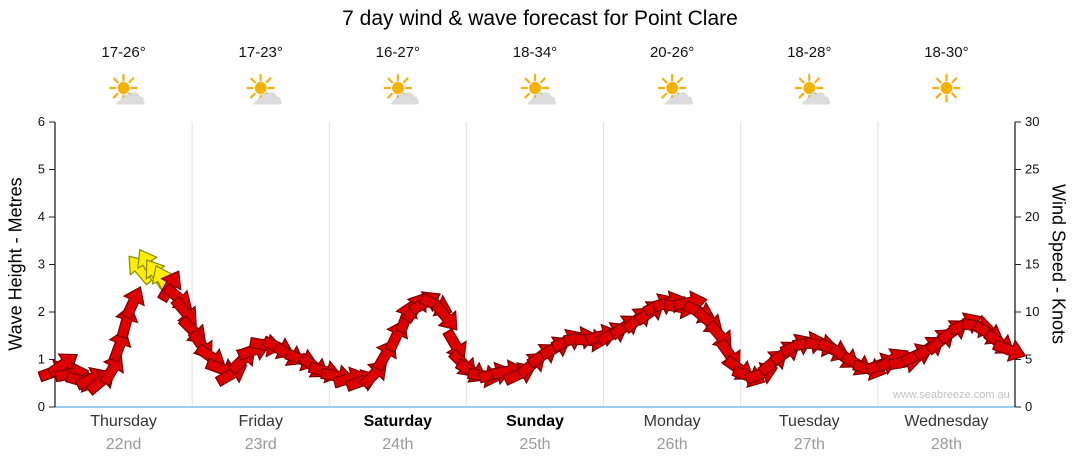 The height and width of the screenshot is (475, 1080). What do you see at coordinates (260, 52) in the screenshot?
I see `day-temp: 17-23°` at bounding box center [260, 52].